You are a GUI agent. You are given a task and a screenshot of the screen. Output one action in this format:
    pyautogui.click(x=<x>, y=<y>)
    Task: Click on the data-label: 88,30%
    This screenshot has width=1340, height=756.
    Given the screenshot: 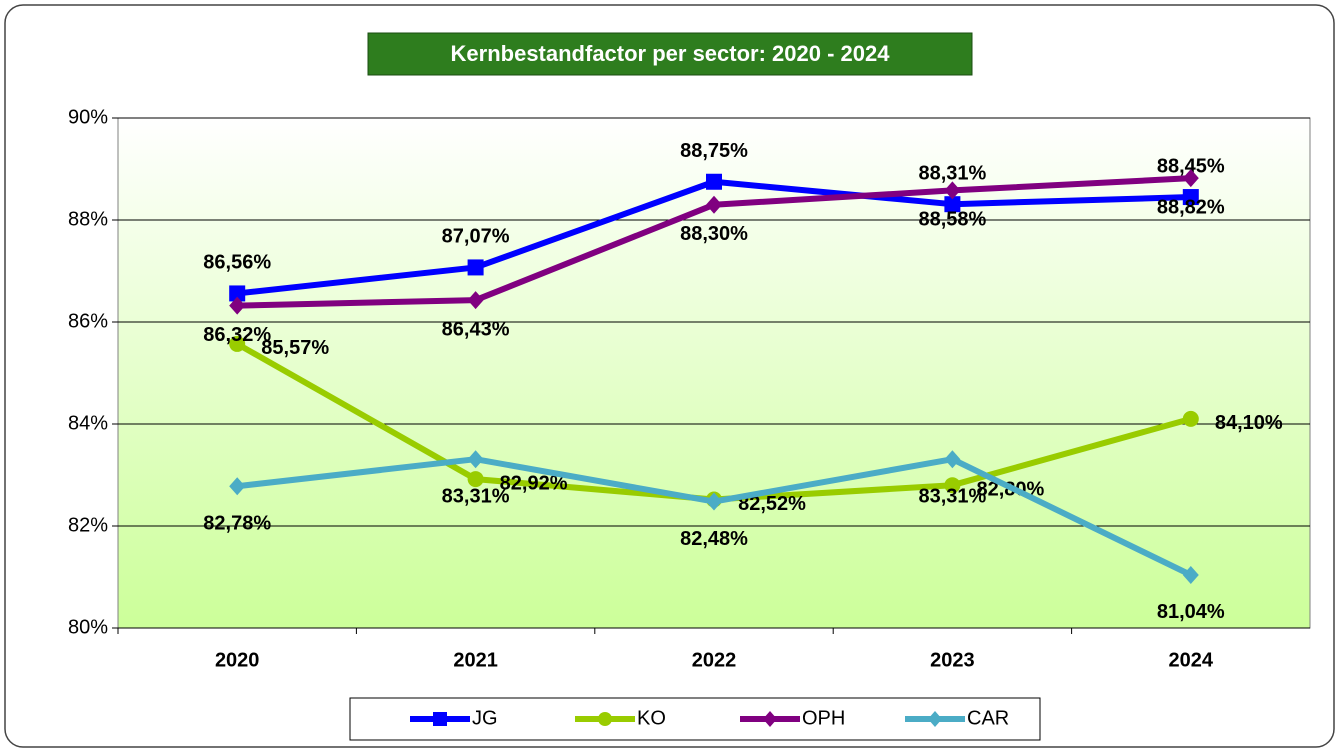 What is the action you would take?
    pyautogui.click(x=714, y=234)
    